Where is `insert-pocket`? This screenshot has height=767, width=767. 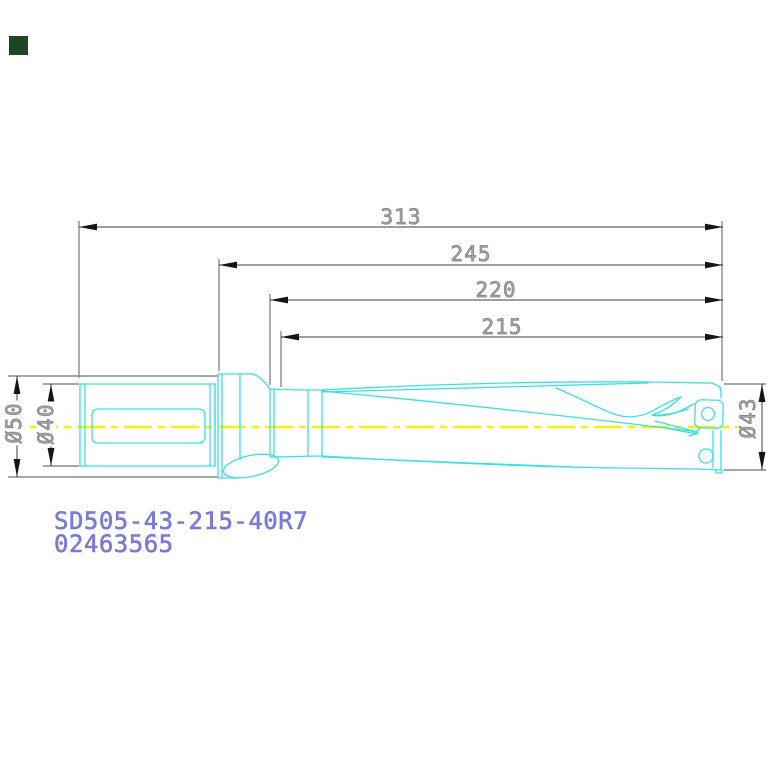
insert-pocket is located at coordinates (709, 414).